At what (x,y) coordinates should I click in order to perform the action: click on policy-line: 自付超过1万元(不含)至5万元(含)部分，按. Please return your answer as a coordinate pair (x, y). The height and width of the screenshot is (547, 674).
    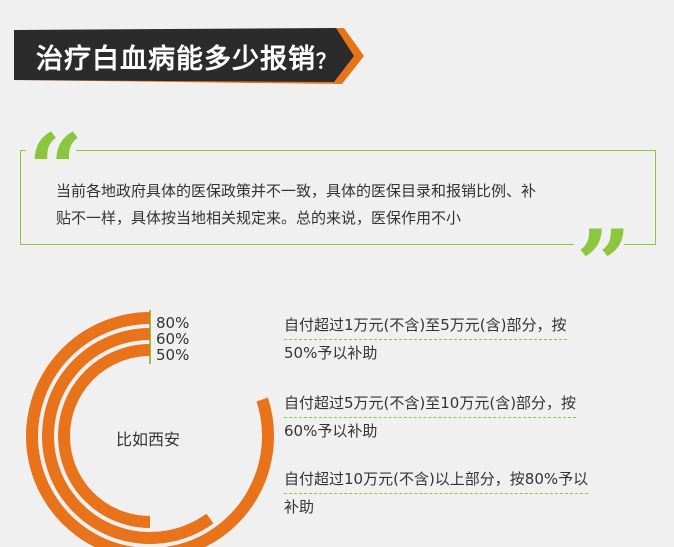
    Looking at the image, I should click on (425, 326).